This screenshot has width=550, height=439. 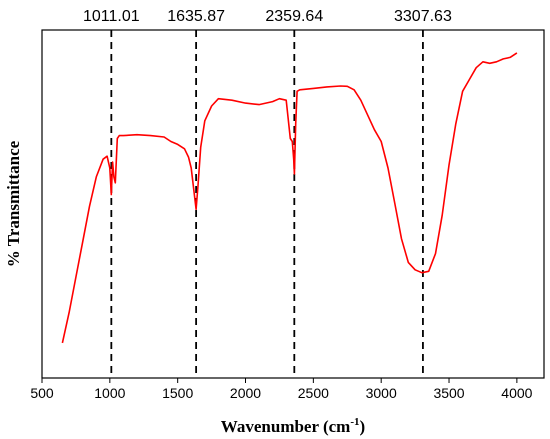 What do you see at coordinates (381, 393) in the screenshot?
I see `x-tick-label: 3000` at bounding box center [381, 393].